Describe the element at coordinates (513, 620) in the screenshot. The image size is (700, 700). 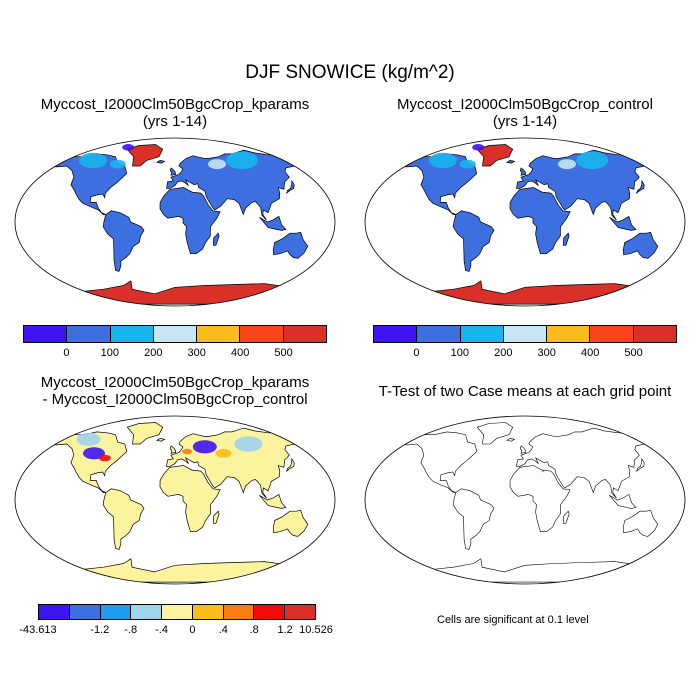
I see `significance-note: Cells are significant at 0.1 level` at that location.